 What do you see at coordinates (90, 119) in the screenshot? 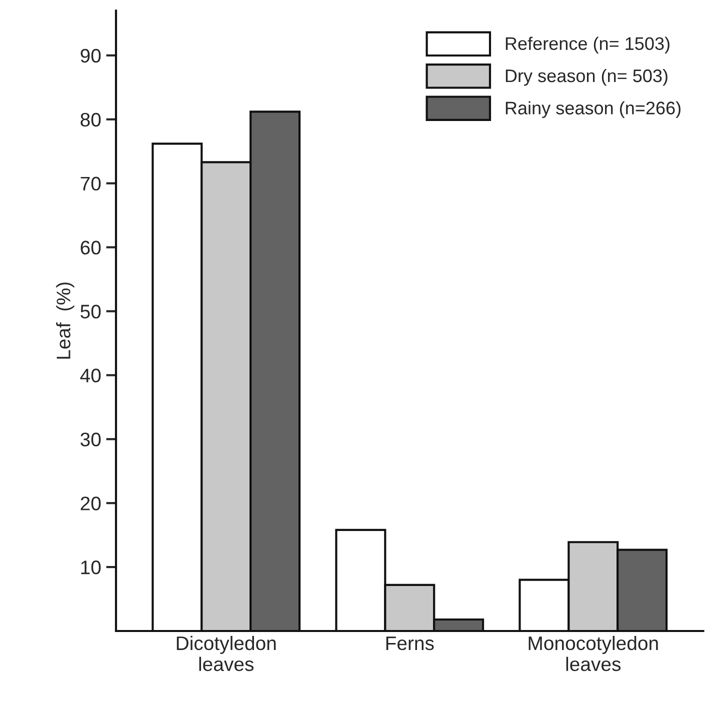
I see `y-tick-label: 80` at bounding box center [90, 119].